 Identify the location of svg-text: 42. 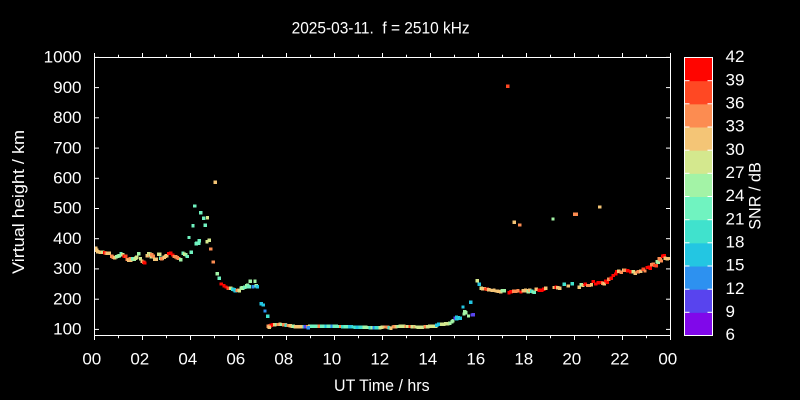
(735, 56).